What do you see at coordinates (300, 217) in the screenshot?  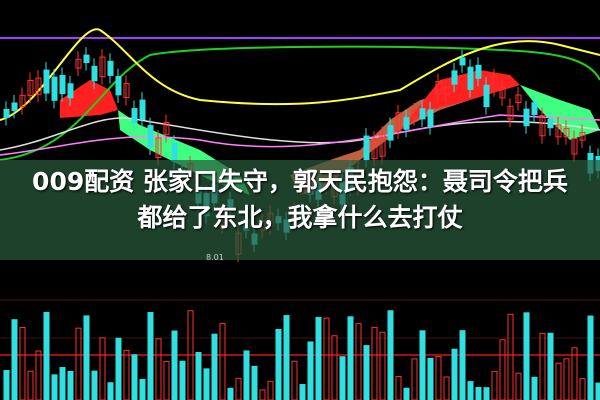 I see `title-line-2: 都给了东北，我拿什么去打仗` at bounding box center [300, 217].